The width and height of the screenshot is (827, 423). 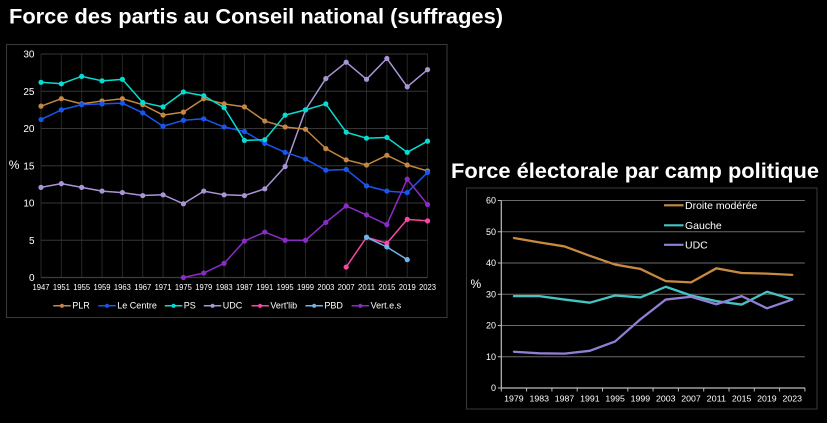 What do you see at coordinates (137, 306) in the screenshot?
I see `svg-text: Le Centre` at bounding box center [137, 306].